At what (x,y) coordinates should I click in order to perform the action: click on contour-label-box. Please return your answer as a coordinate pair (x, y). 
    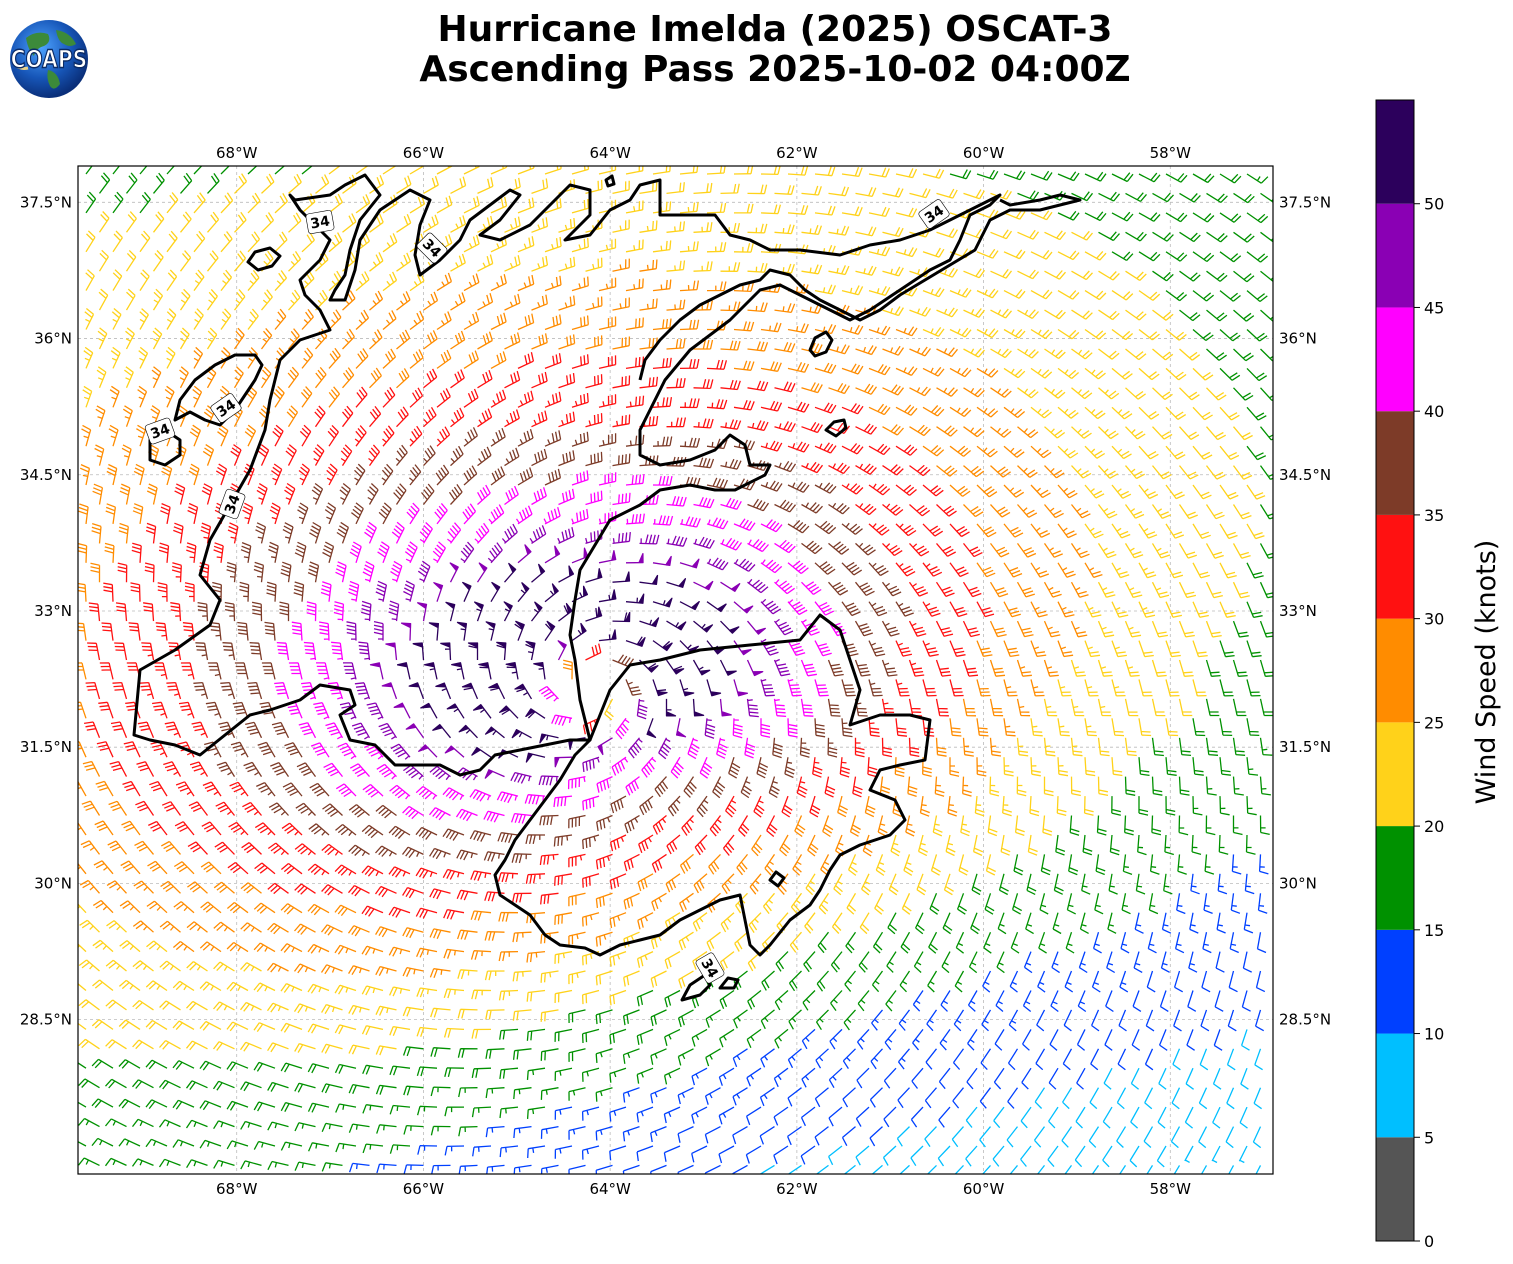
    Looking at the image, I should click on (232, 504).